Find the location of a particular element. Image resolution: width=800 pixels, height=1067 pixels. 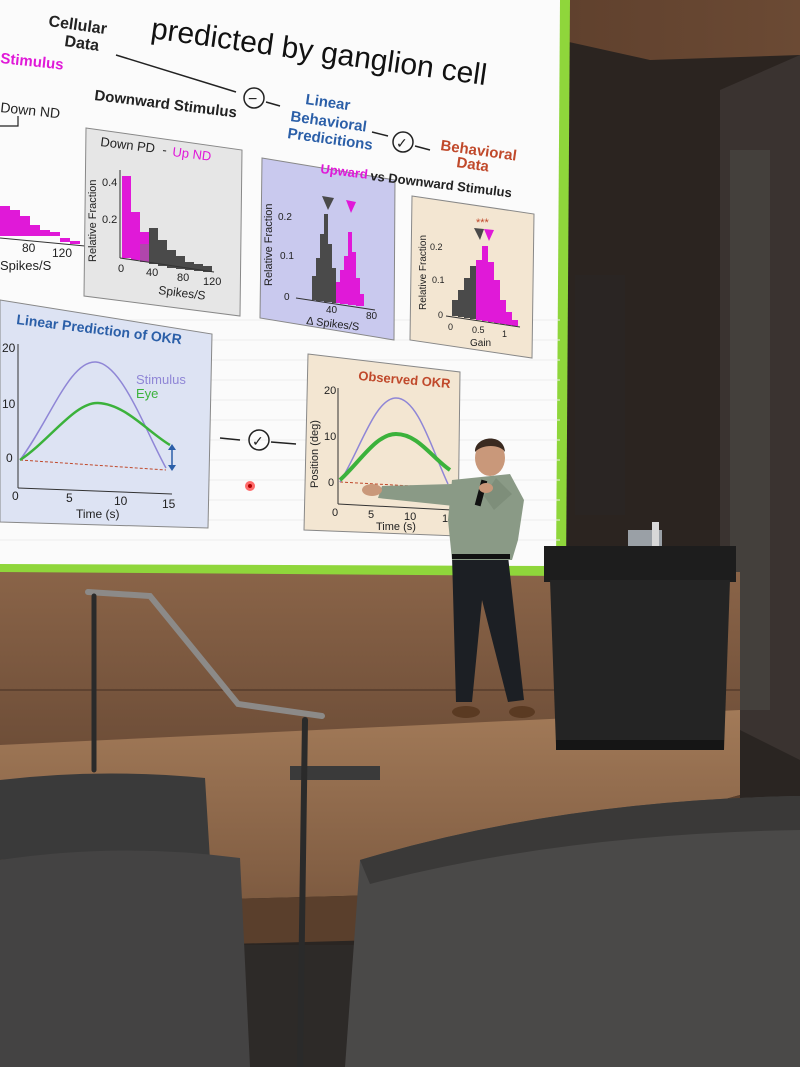

panel-b-up-nd: Up ND is located at coordinates (192, 154).